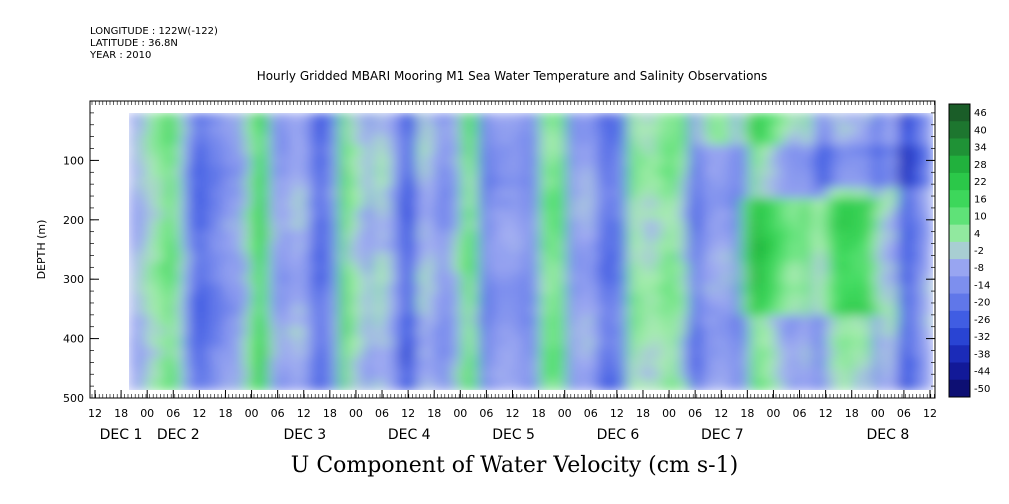  Describe the element at coordinates (539, 413) in the screenshot. I see `x-tick-label: 18` at that location.